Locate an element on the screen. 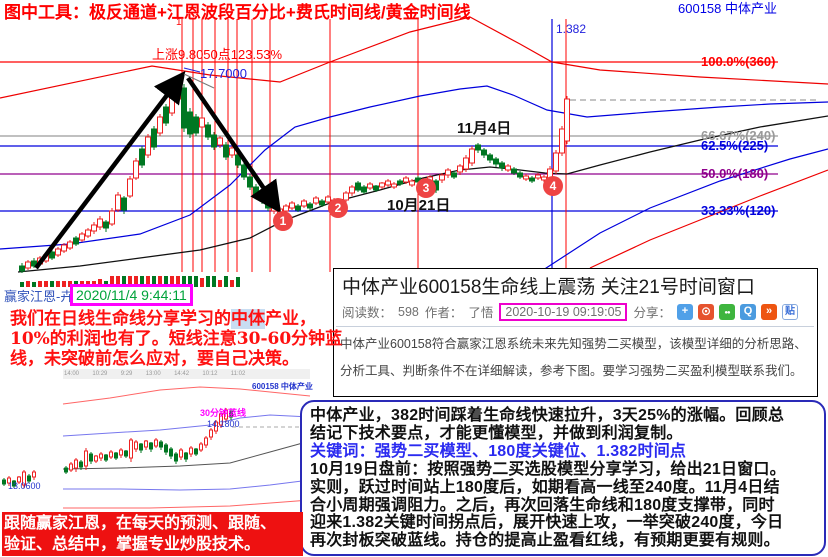  reads-label: 阅读数： is located at coordinates (367, 313).